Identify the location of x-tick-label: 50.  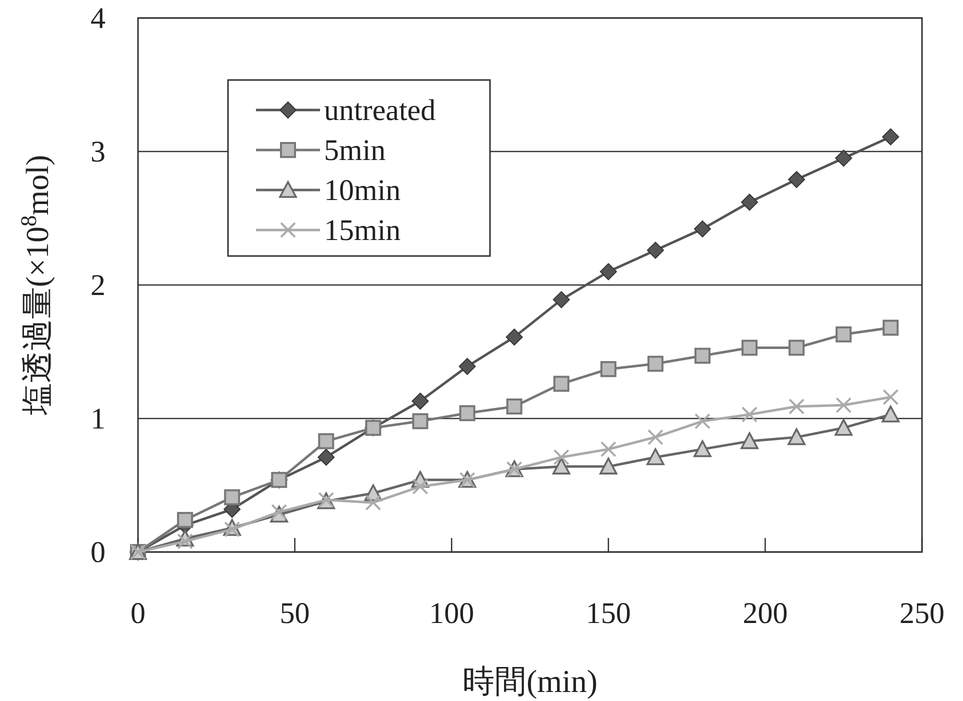
(295, 613).